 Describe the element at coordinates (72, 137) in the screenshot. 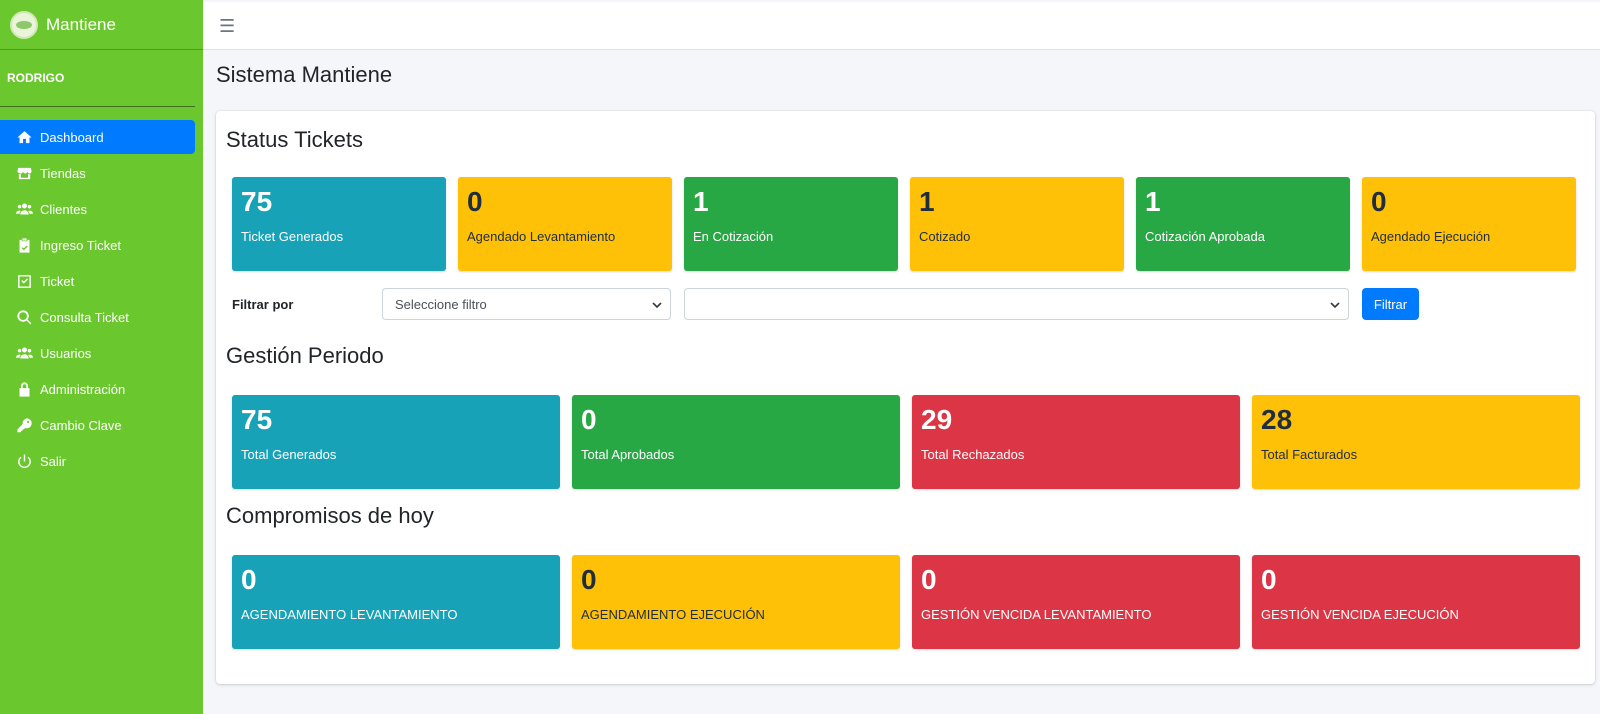

I see `sidebar-item-label: Dashboard` at that location.